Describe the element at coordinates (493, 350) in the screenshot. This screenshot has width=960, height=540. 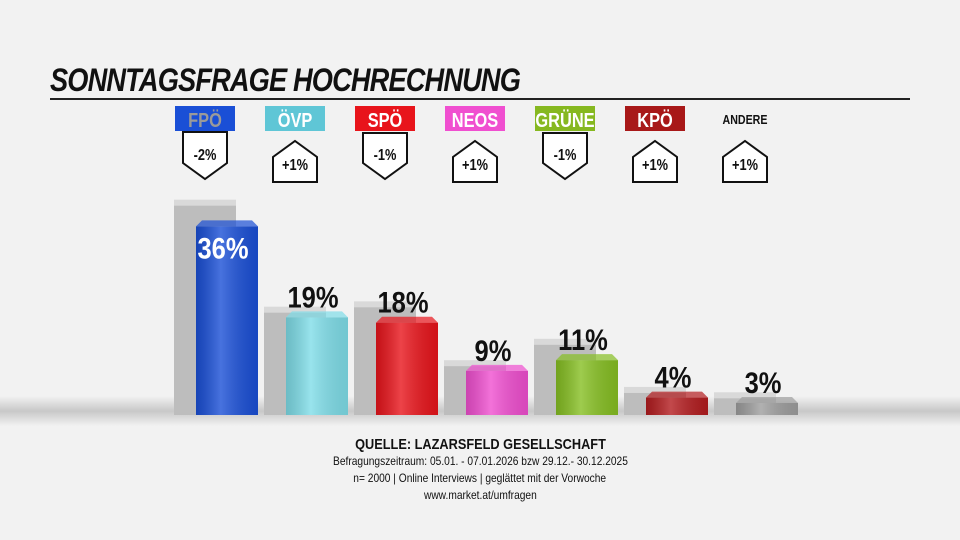
I see `value-label: 9%` at that location.